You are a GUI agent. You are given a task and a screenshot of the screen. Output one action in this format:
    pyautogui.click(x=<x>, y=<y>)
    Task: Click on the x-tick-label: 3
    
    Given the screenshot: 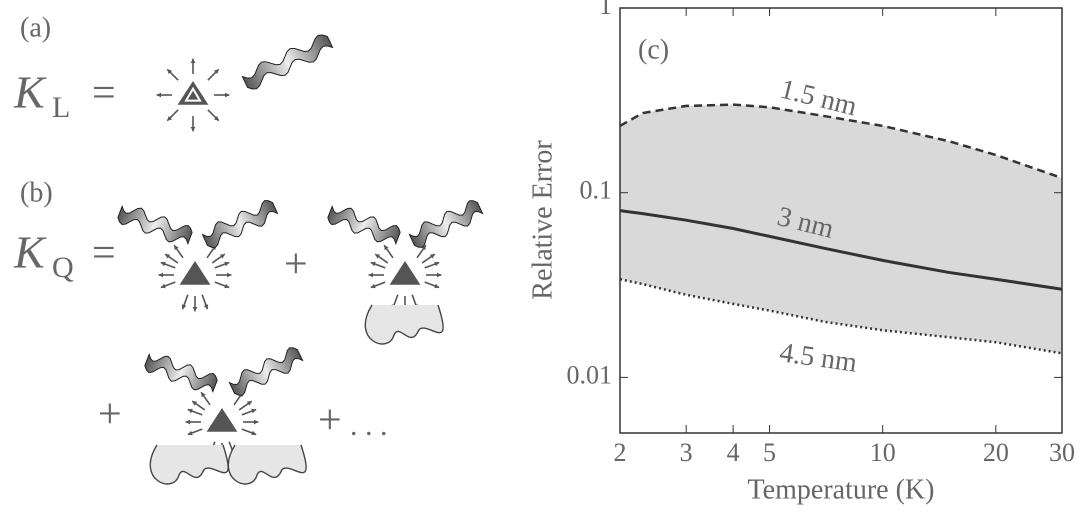 What is the action you would take?
    pyautogui.click(x=686, y=452)
    